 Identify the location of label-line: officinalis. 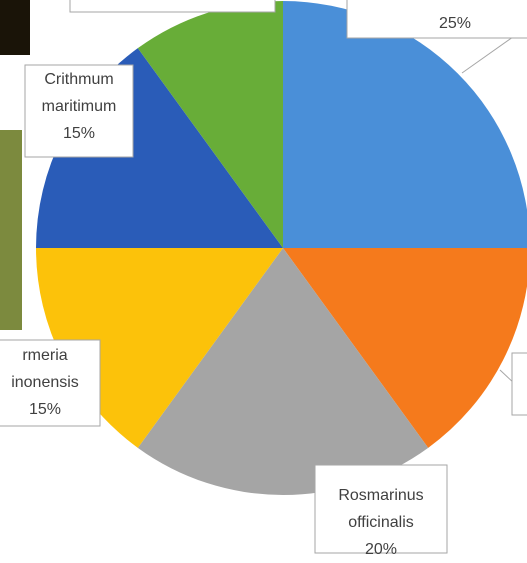
(381, 522).